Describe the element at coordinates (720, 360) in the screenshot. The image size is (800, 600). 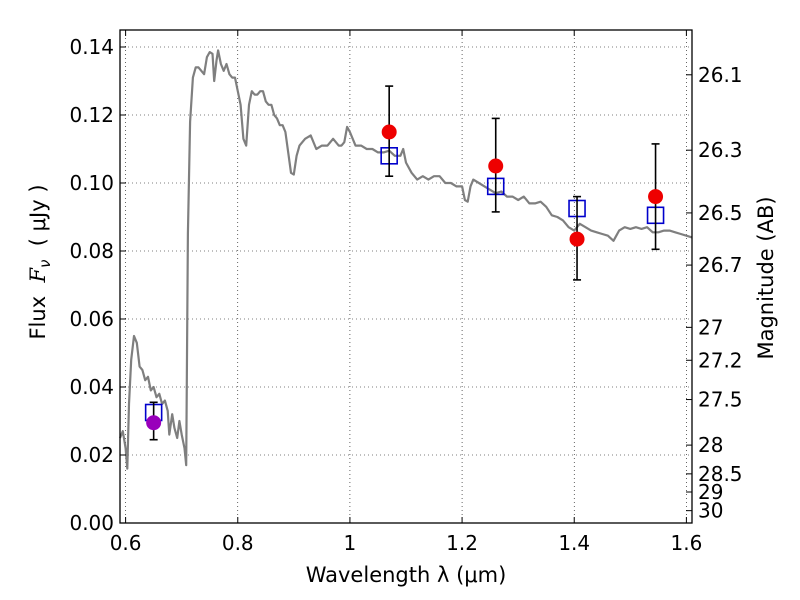
I see `y2-tick-label: 27.2` at that location.